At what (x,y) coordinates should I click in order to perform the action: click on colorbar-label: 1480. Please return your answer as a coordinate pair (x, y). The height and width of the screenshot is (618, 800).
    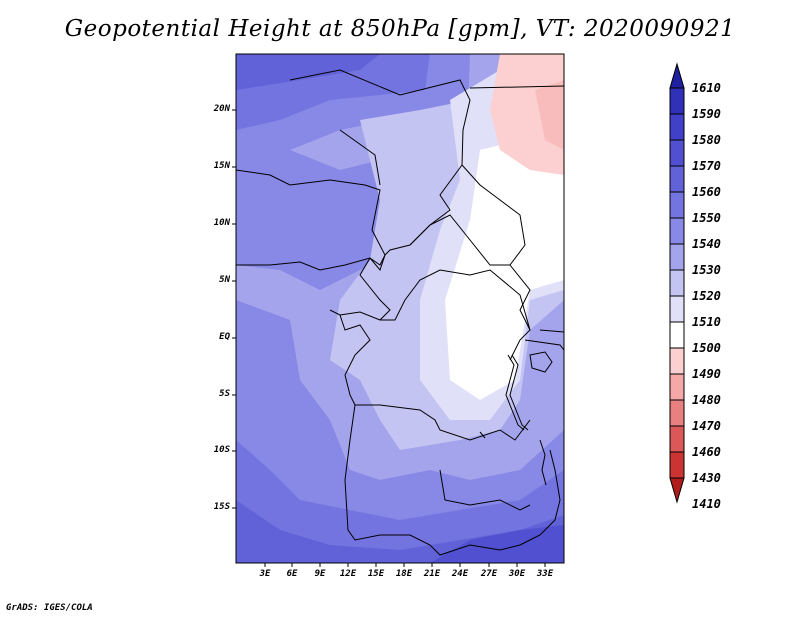
    Looking at the image, I should click on (706, 400).